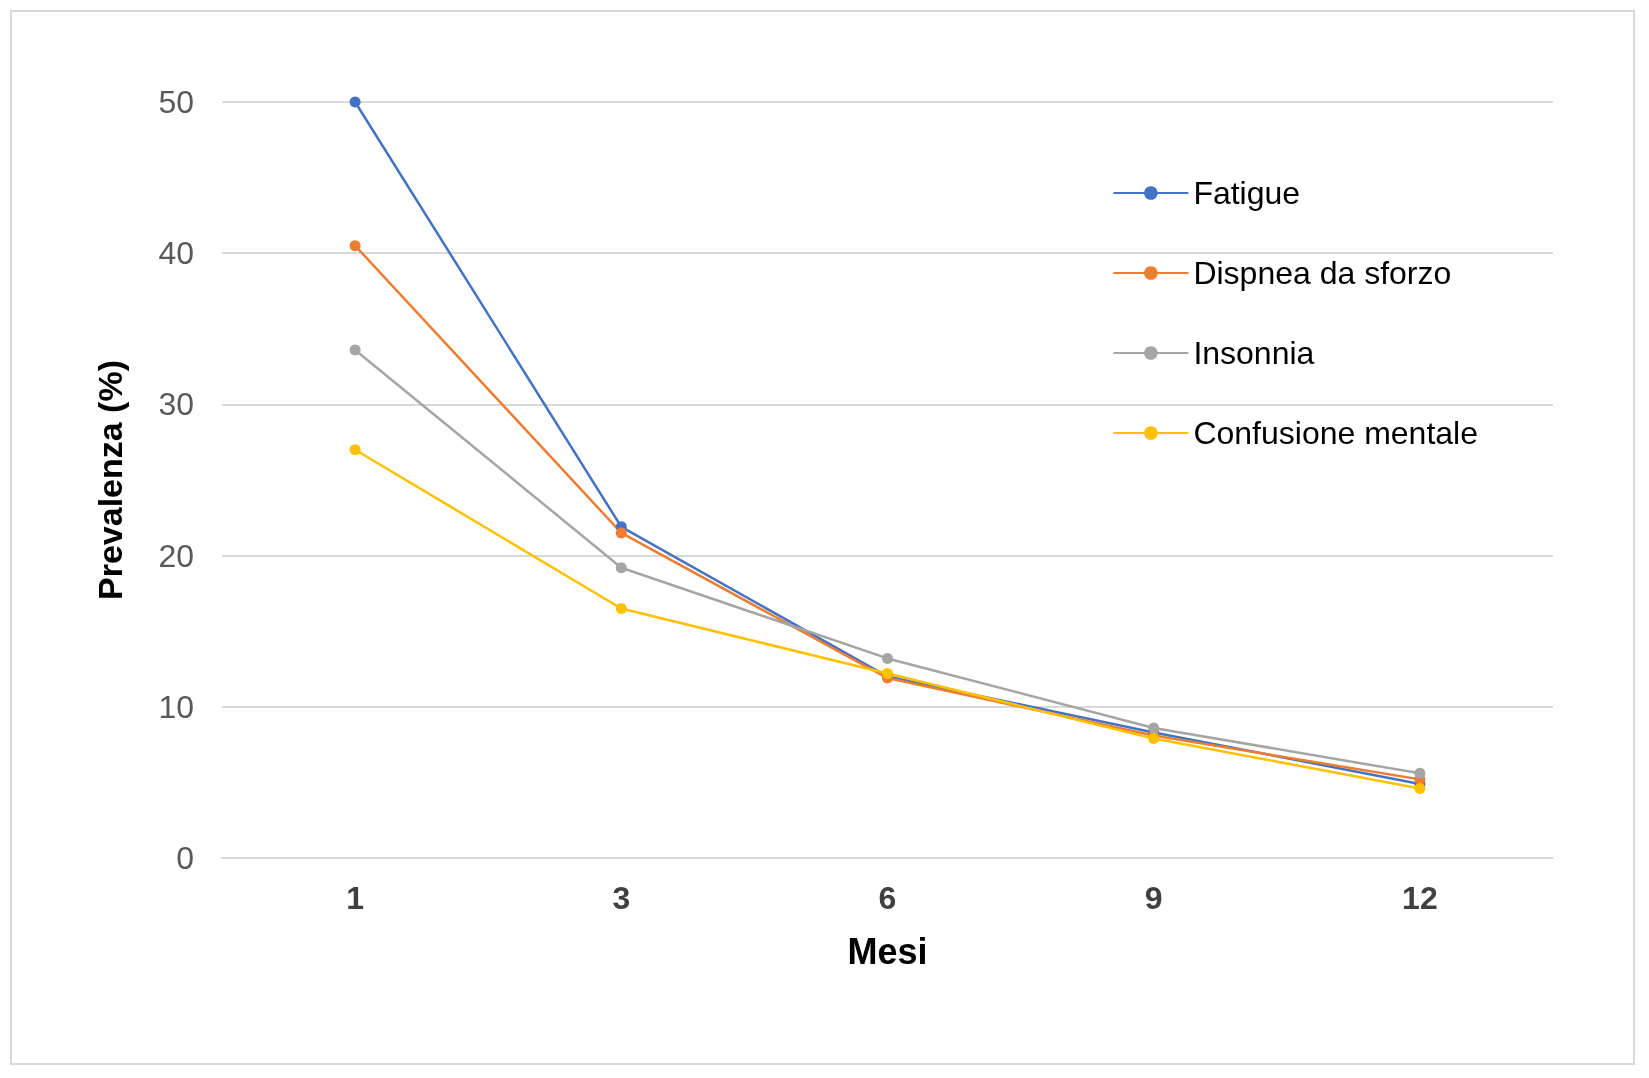 The width and height of the screenshot is (1649, 1078). I want to click on legend-label: Insonnia, so click(1254, 353).